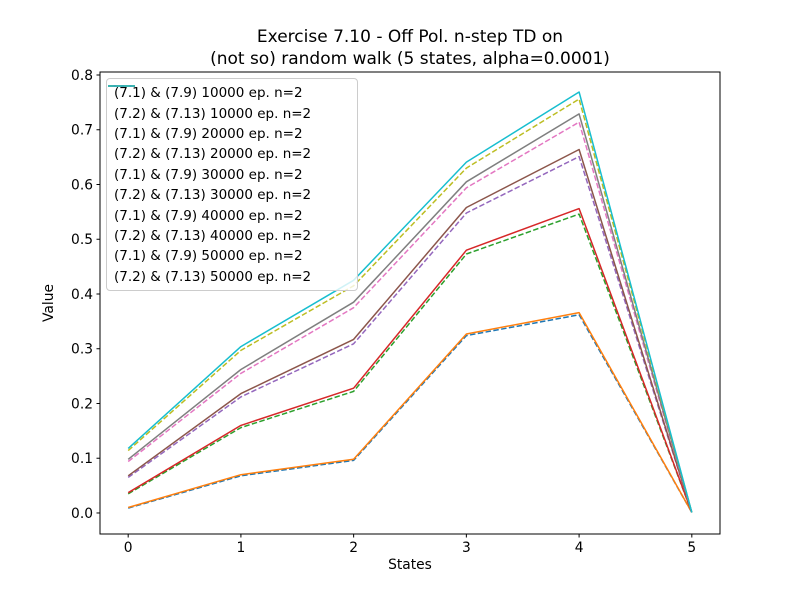  I want to click on legend-entry: (7.2) & (7.13) 40000 ep. n=2, so click(232, 165).